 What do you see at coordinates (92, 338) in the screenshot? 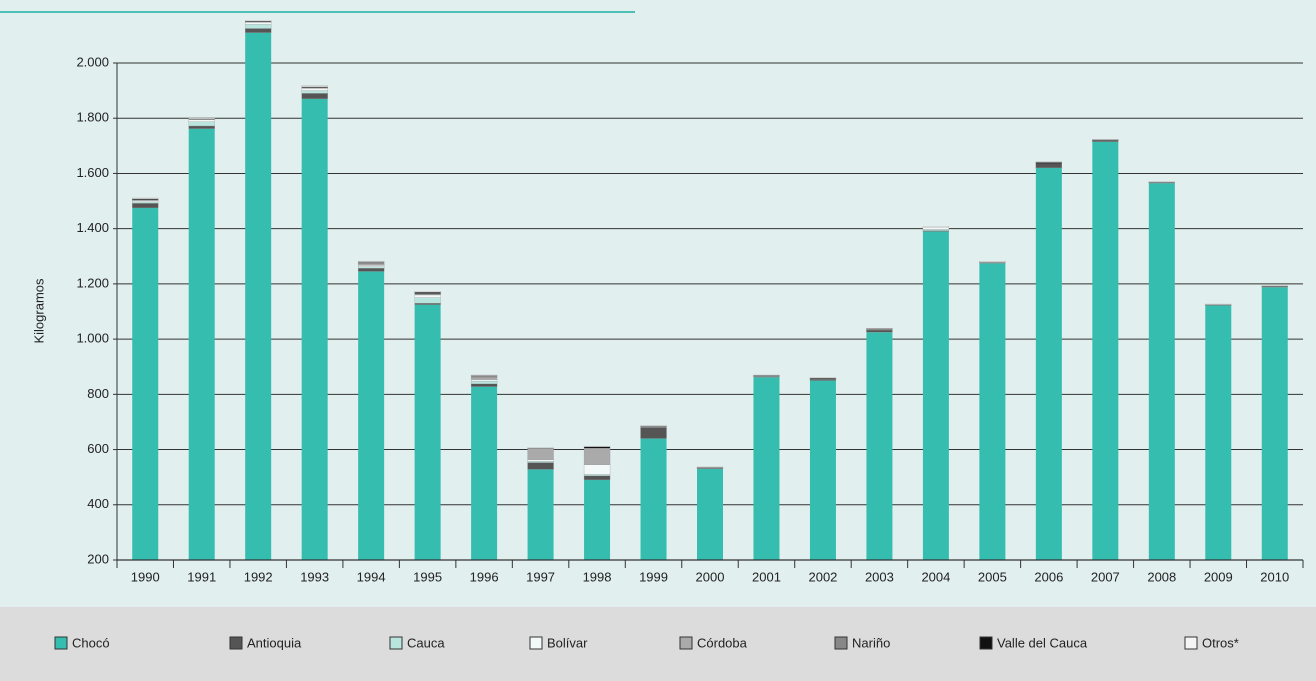
I see `y-tick-label: 1.000` at bounding box center [92, 338].